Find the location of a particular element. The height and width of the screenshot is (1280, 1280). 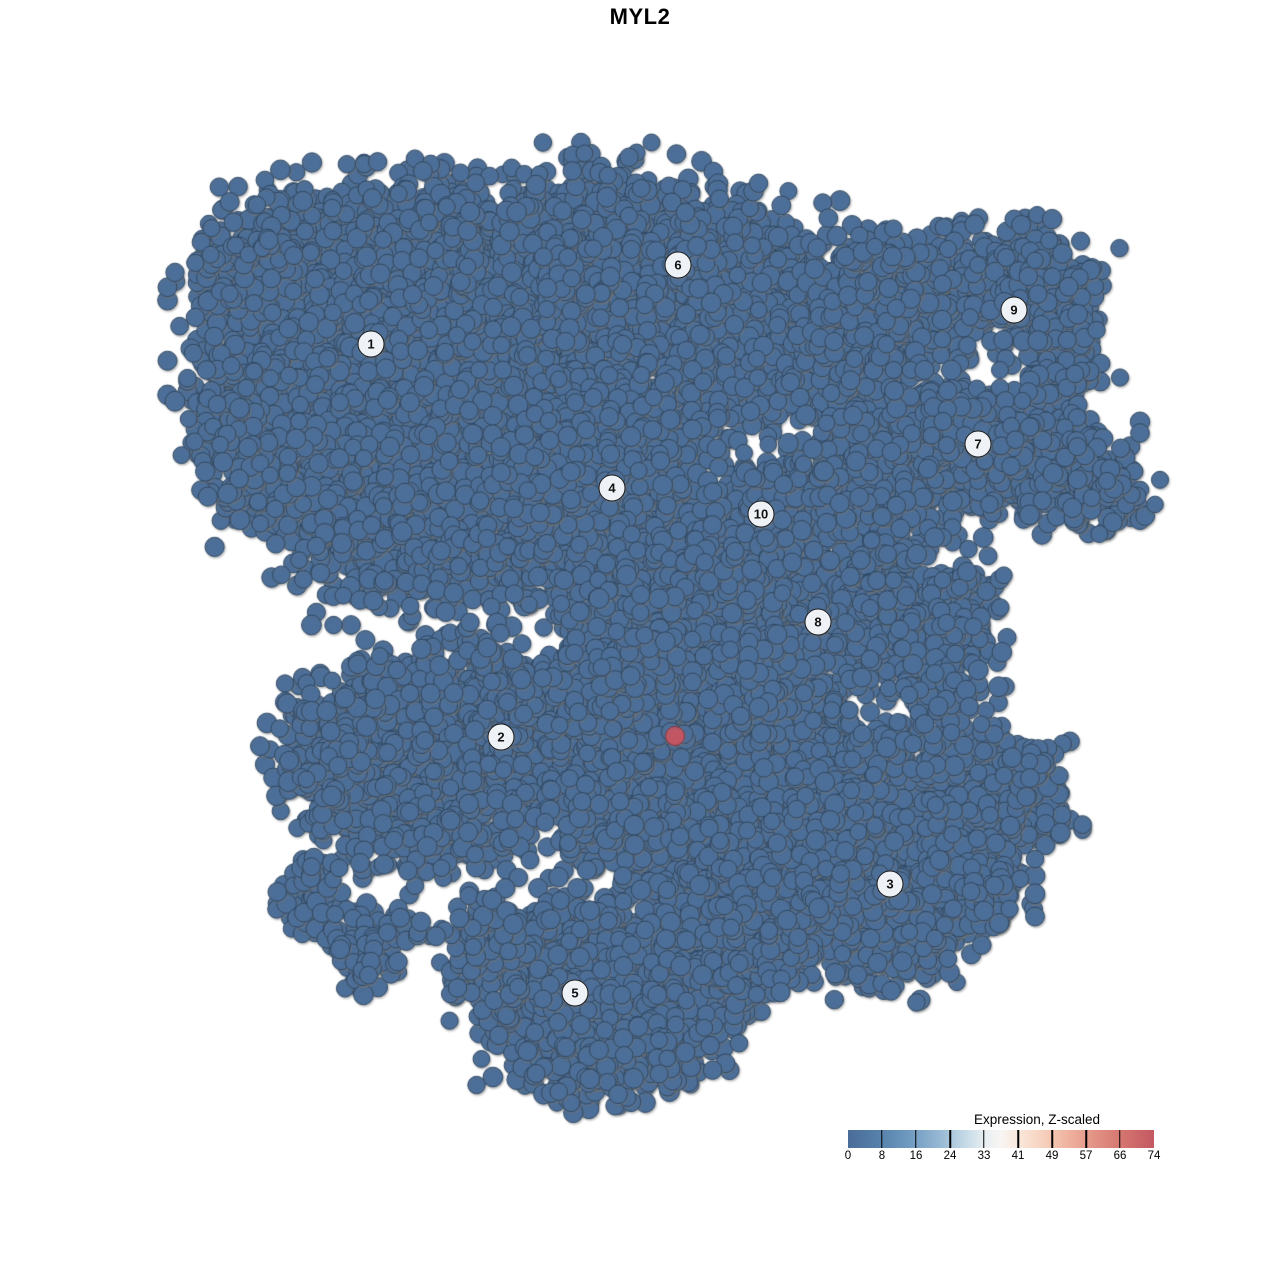

expression-legend: Expression, Z-scaled 0 8 16 24 33 41 49 57 66 74 is located at coordinates (1002, 1138).